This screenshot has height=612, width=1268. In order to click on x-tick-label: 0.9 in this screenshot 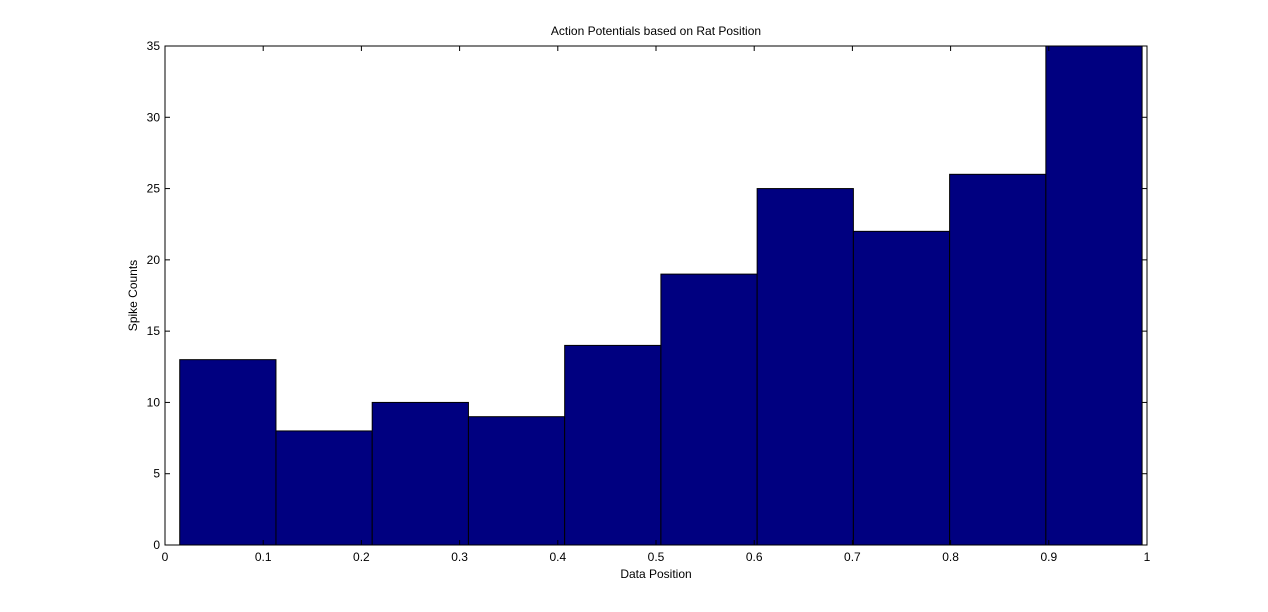, I will do `click(1048, 557)`.